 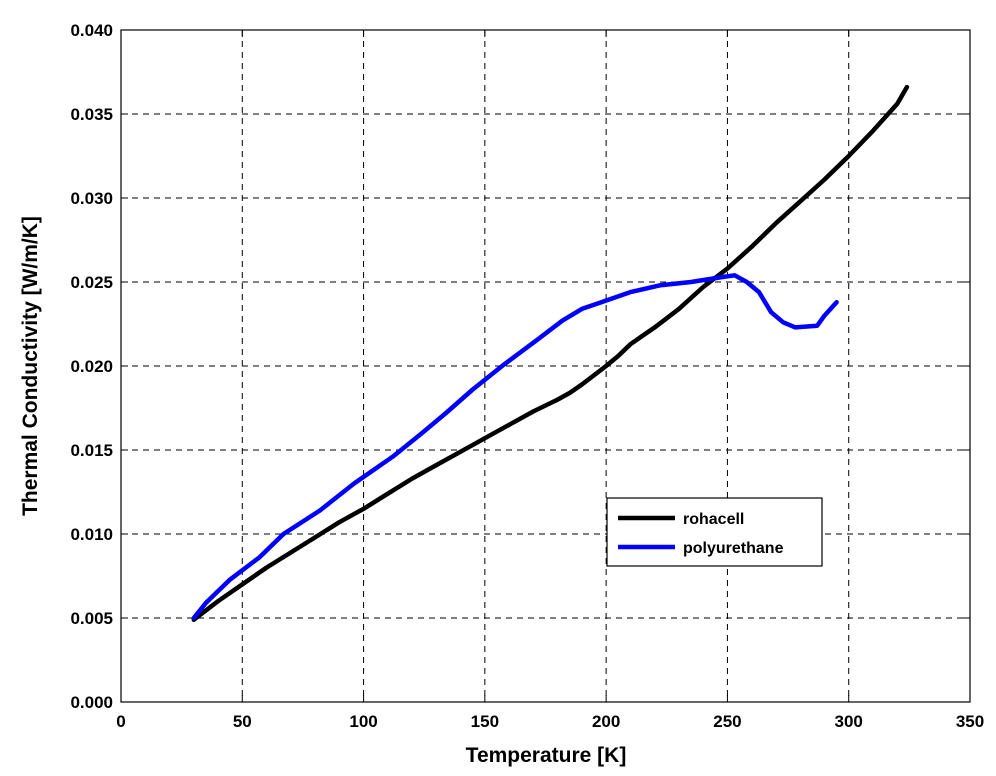 What do you see at coordinates (546, 755) in the screenshot?
I see `x-axis-label: Temperature [K]` at bounding box center [546, 755].